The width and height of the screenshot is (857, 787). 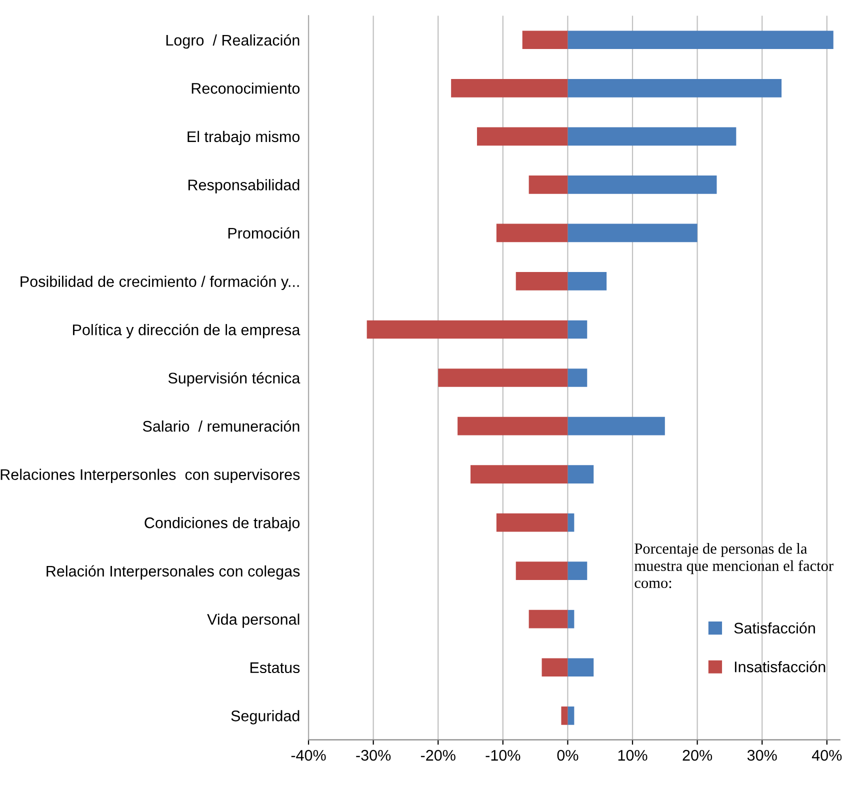 What do you see at coordinates (234, 379) in the screenshot?
I see `y-tick-label: Supervisión técnica` at bounding box center [234, 379].